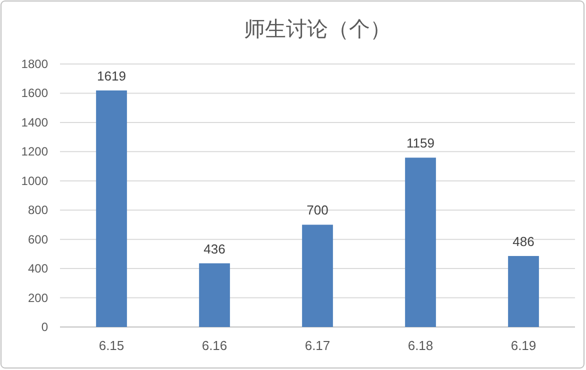  I want to click on y-tick-label: 600, so click(38, 239).